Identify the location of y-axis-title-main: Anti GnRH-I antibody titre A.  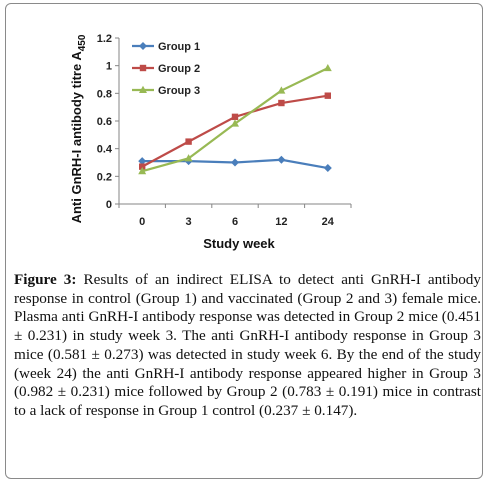
(76, 137).